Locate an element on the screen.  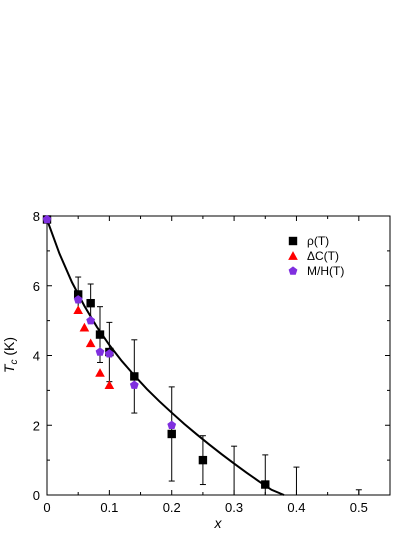
x-tick-label: 0.4 is located at coordinates (296, 507).